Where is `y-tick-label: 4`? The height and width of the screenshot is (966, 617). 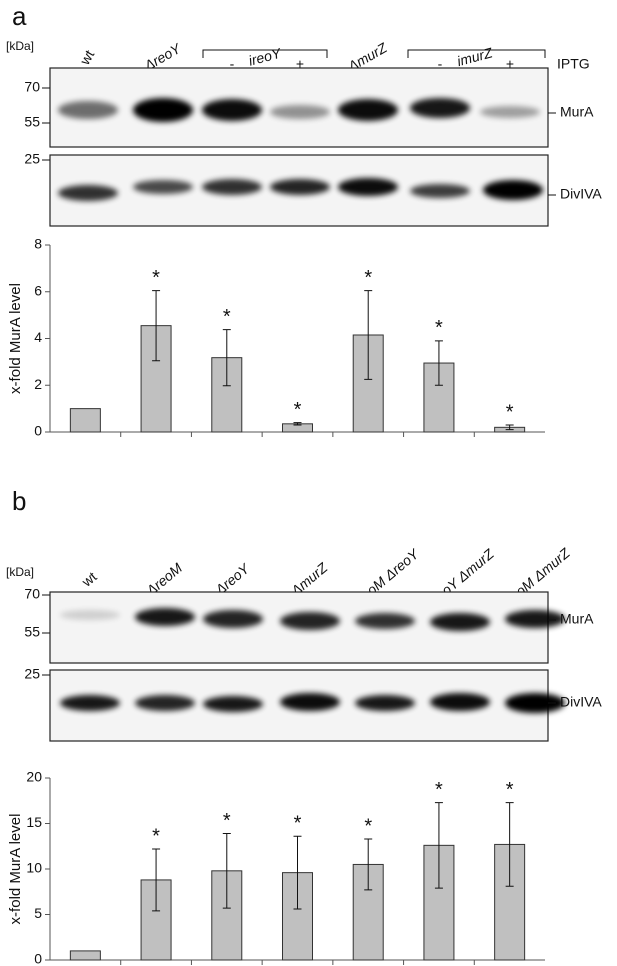
y-tick-label: 4 is located at coordinates (38, 337).